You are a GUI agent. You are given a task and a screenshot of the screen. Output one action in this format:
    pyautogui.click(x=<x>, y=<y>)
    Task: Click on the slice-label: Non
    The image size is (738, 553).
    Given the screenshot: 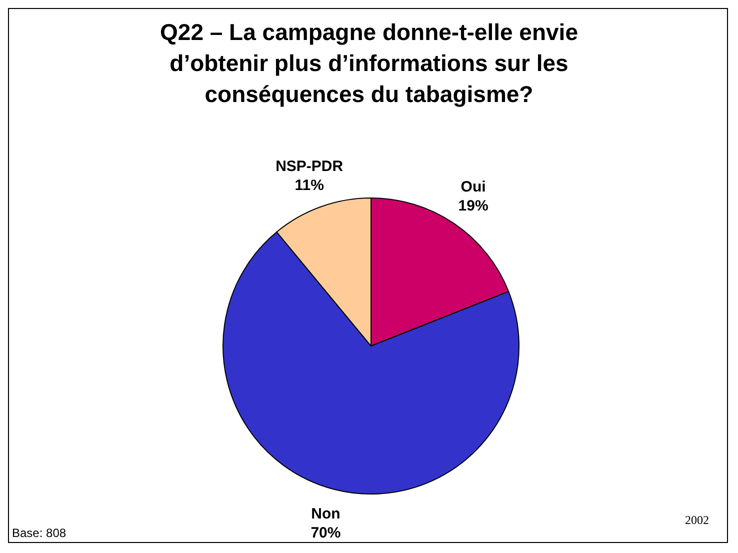 What is the action you would take?
    pyautogui.click(x=325, y=513)
    